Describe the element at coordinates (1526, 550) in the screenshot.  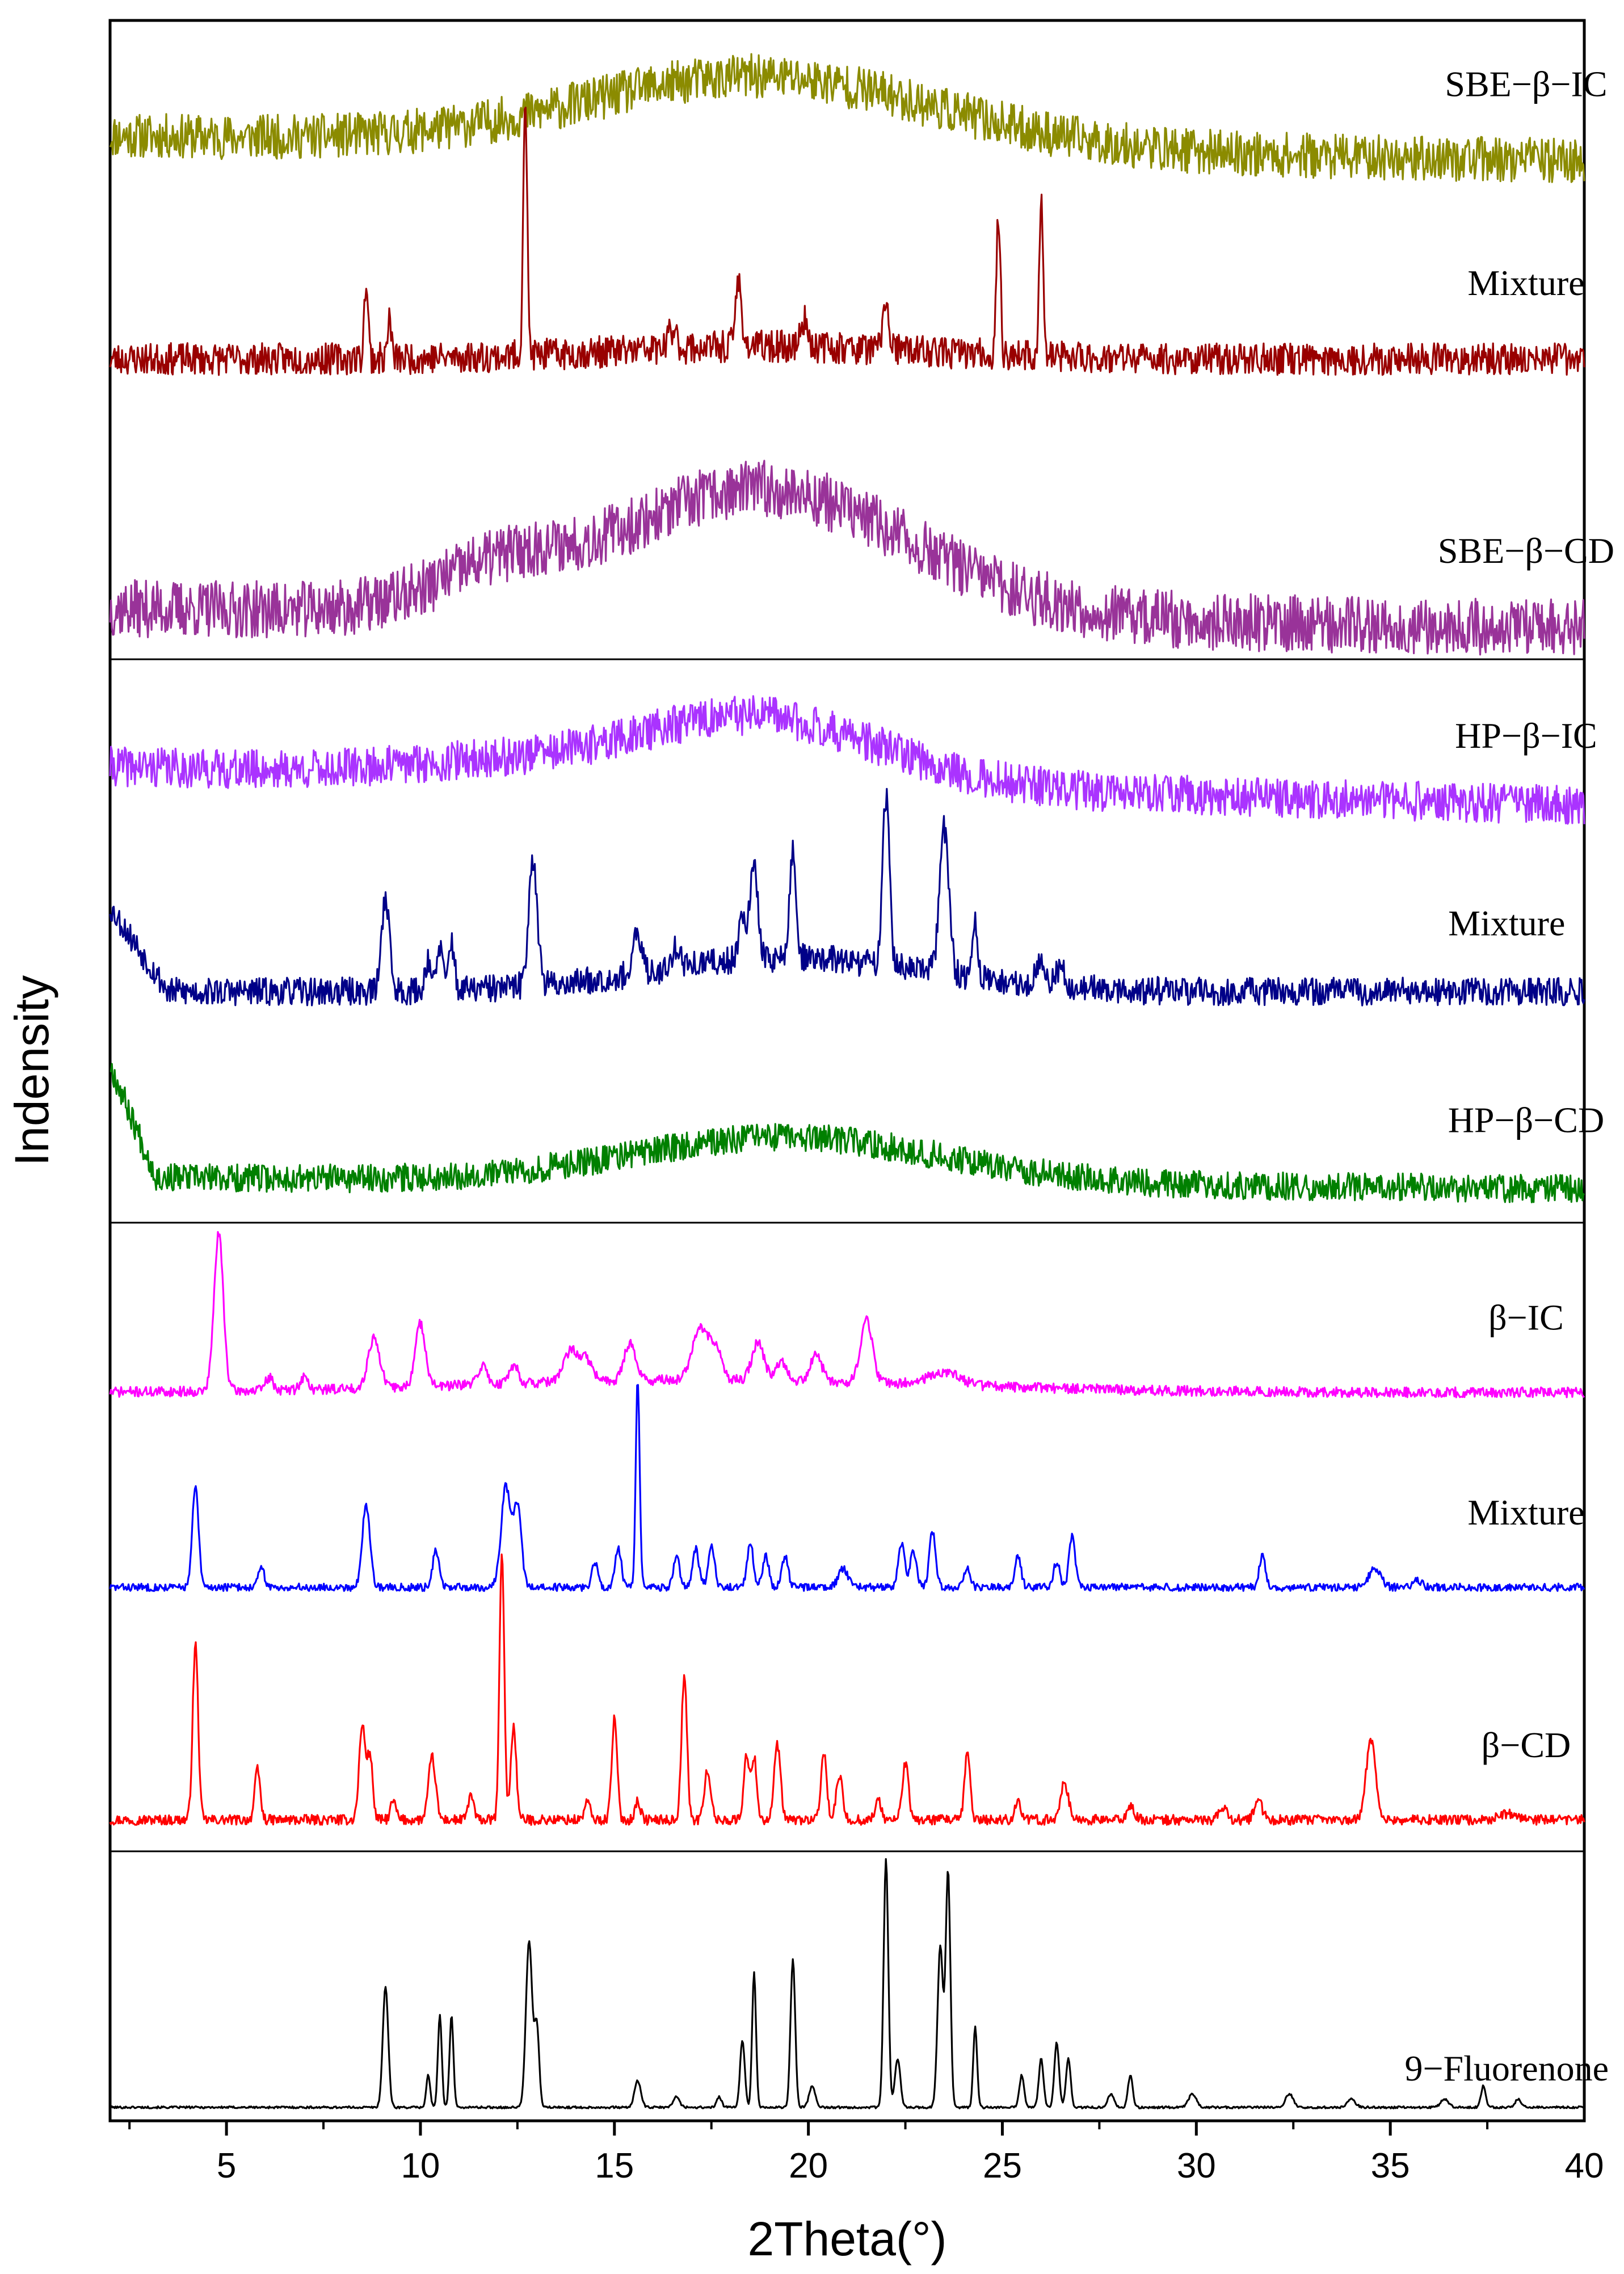
I see `series-label-1-3: SBE−β−CD` at that location.